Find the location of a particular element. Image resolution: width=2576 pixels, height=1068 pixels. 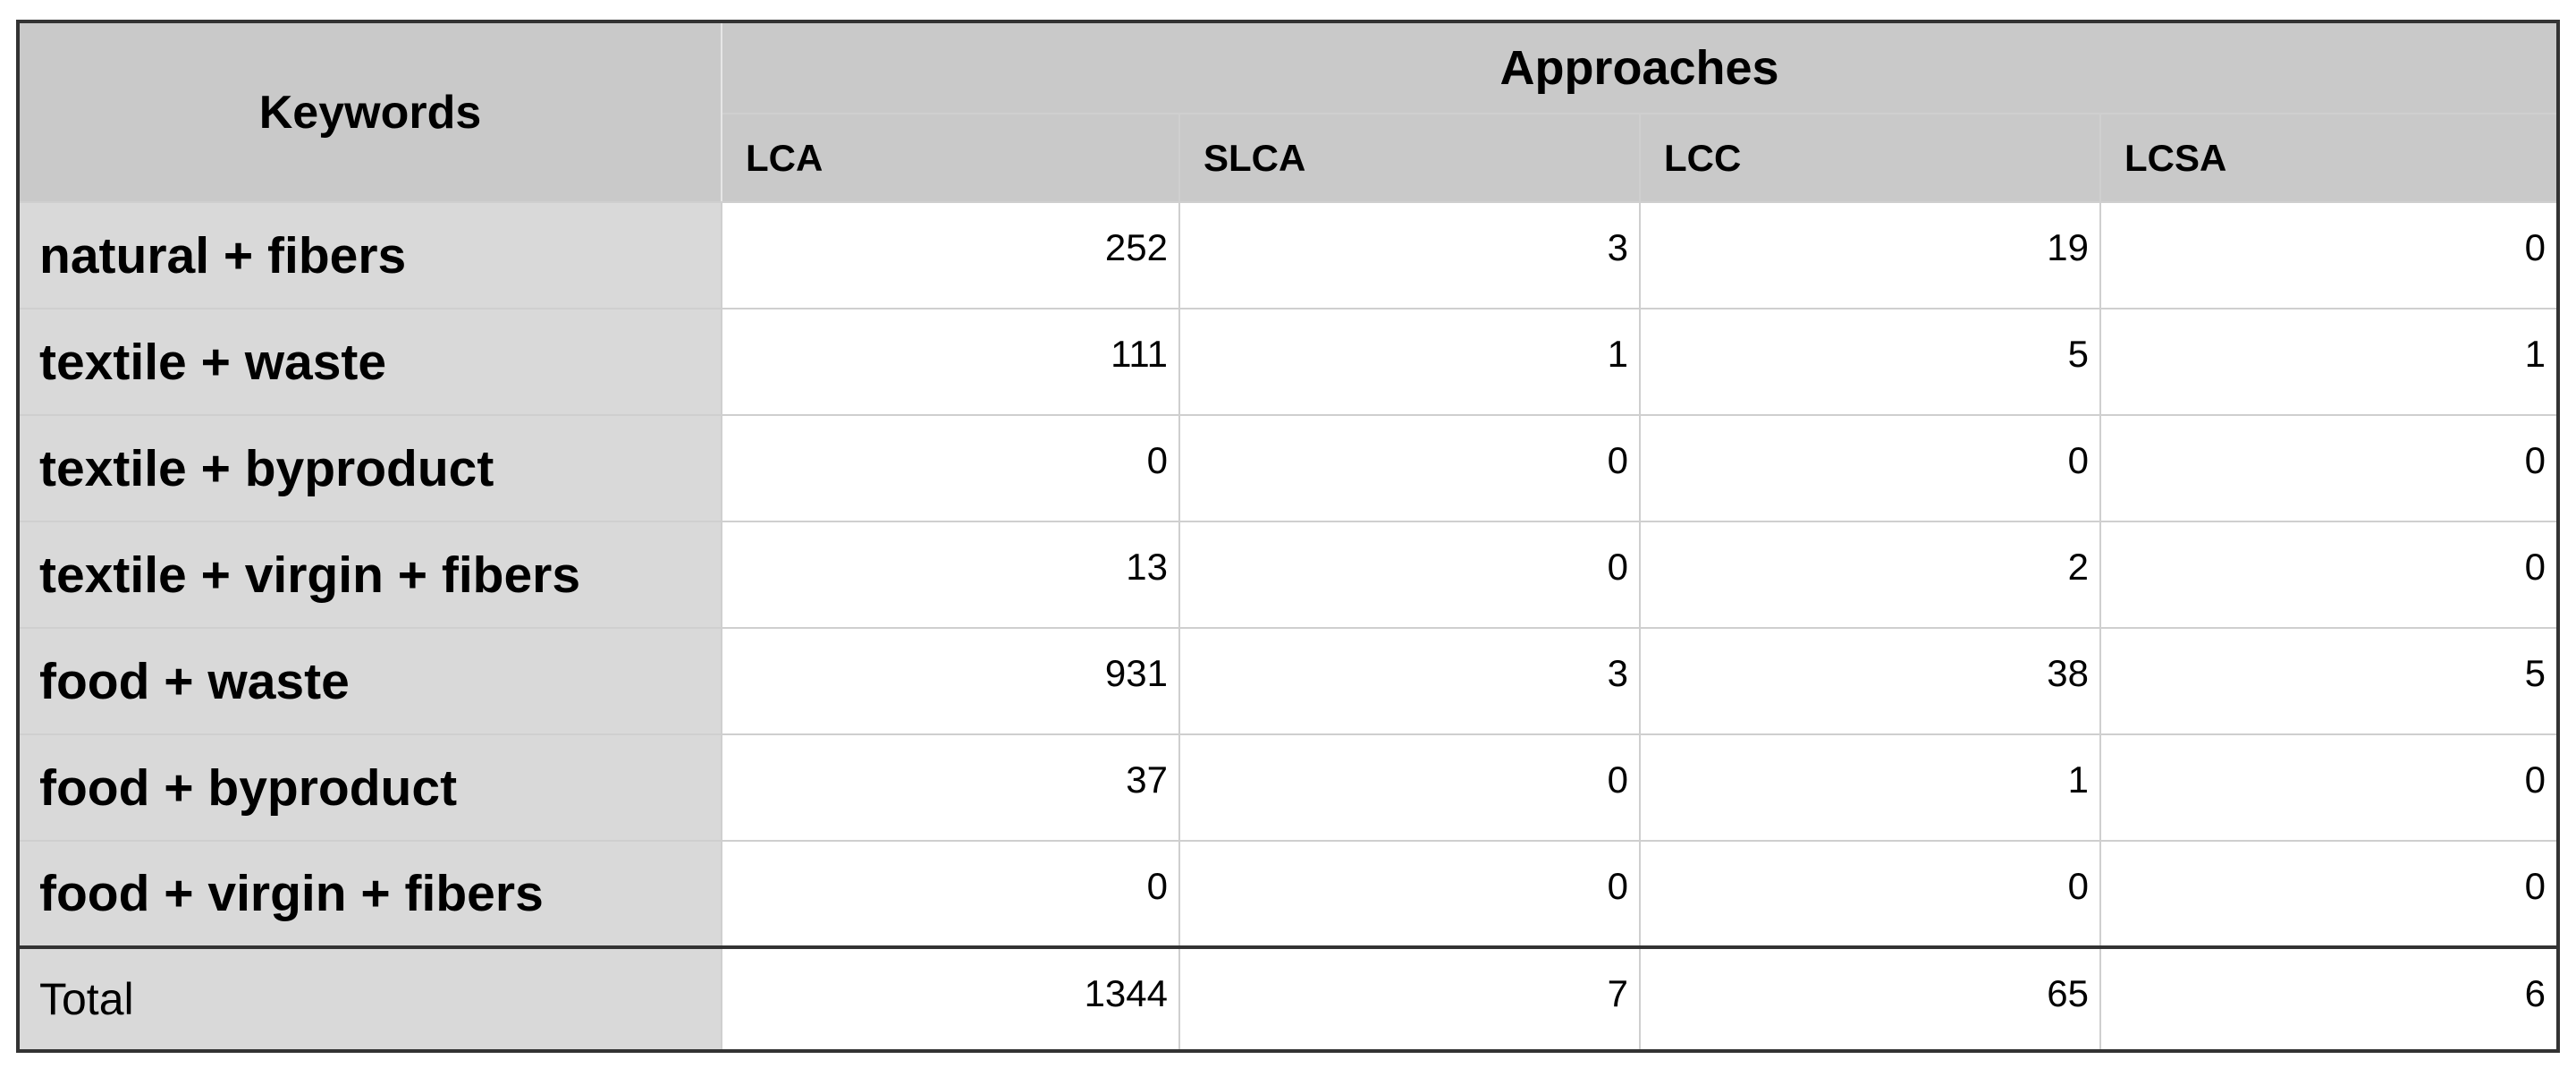

table-row: textile + byproduct 0 0 0 0 is located at coordinates (1288, 468).